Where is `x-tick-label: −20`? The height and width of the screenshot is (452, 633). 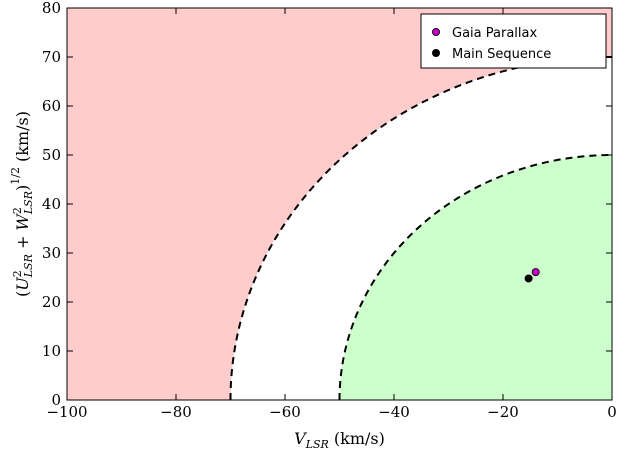
x-tick-label: −20 is located at coordinates (503, 412).